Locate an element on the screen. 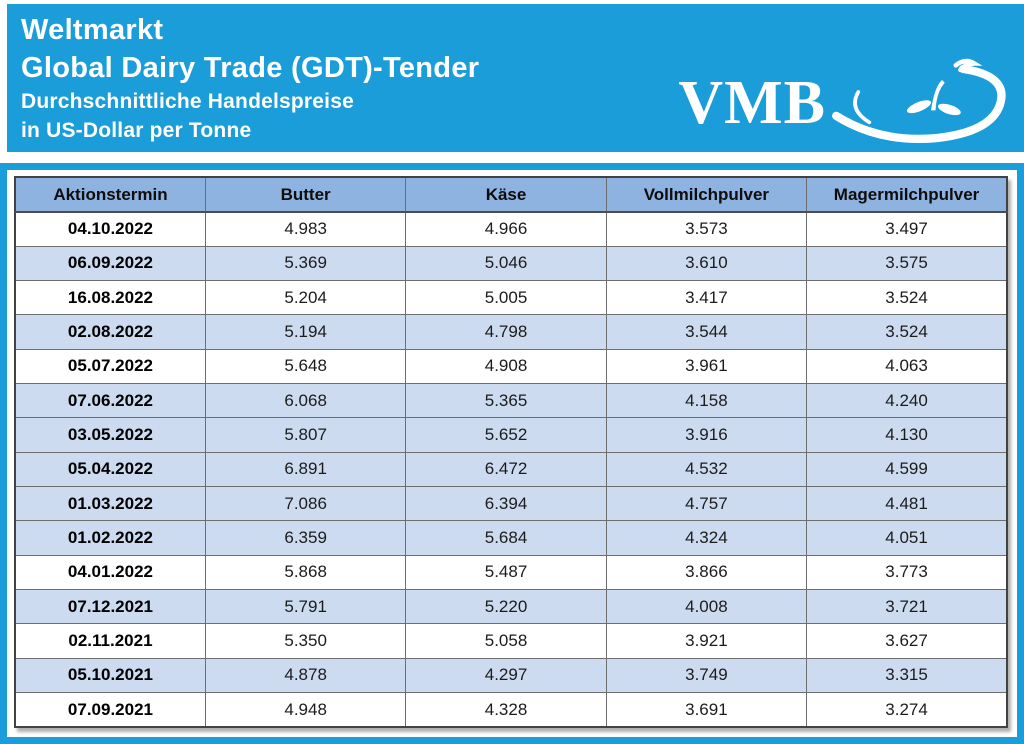 This screenshot has width=1024, height=744. vollmilchpulver-cell: 3.691 is located at coordinates (706, 710).